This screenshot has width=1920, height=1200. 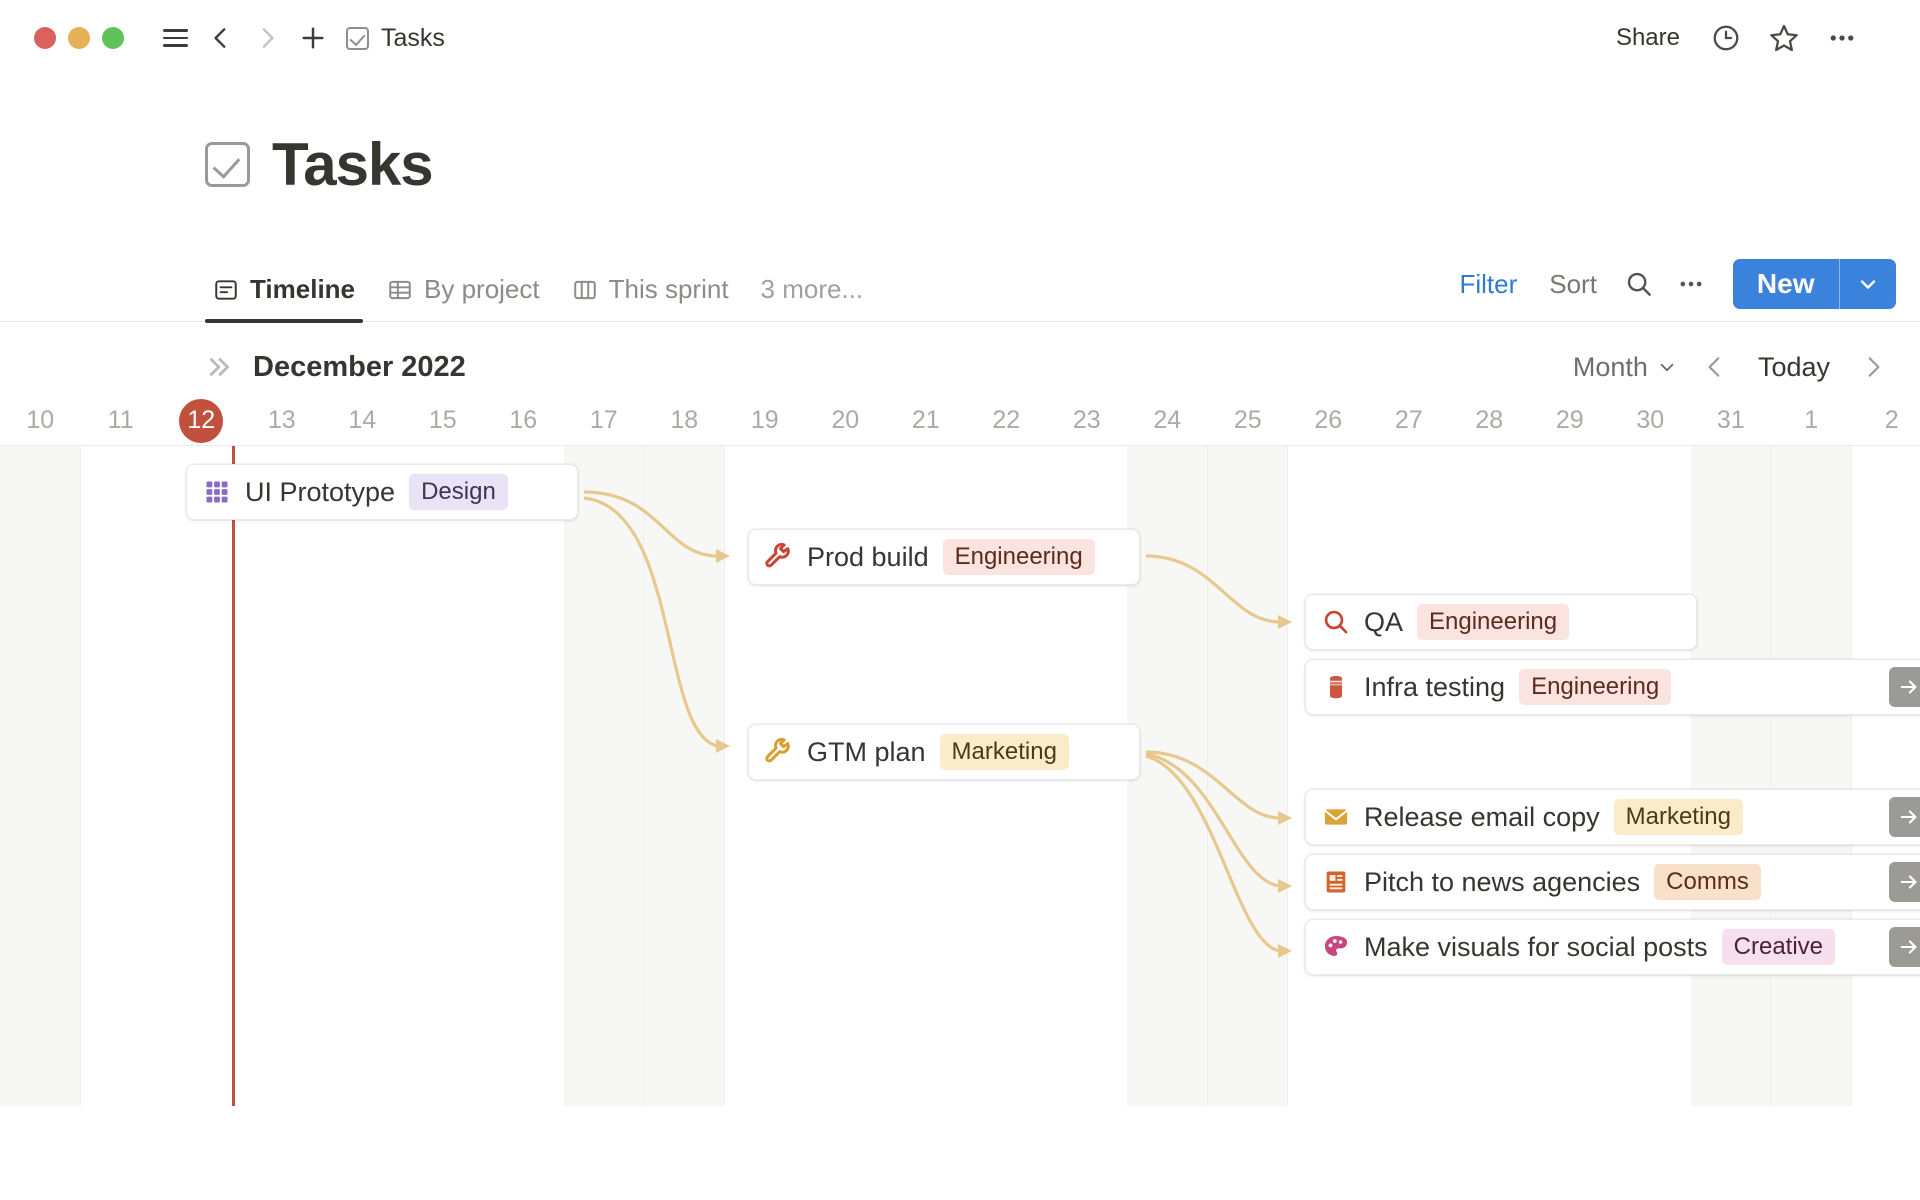 What do you see at coordinates (1612, 817) in the screenshot?
I see `task-card: Release email copy Marketing` at bounding box center [1612, 817].